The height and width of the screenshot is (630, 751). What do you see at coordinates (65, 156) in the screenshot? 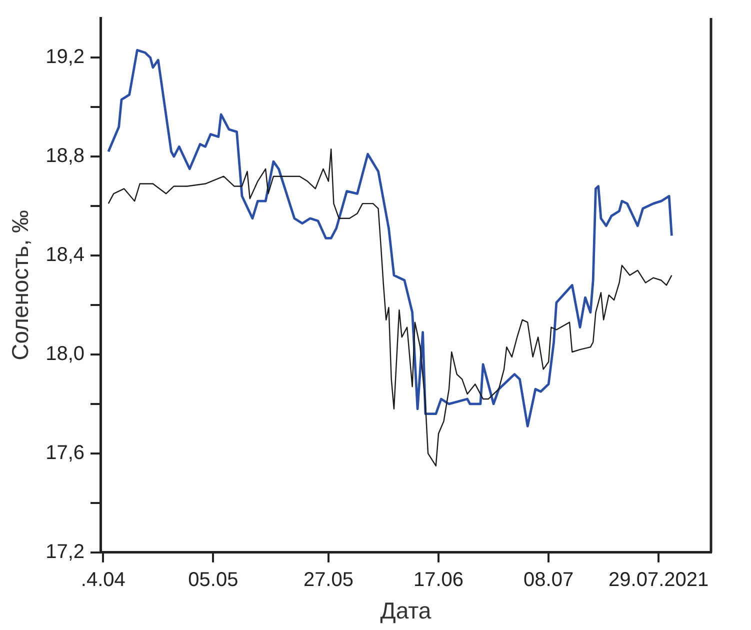
I see `y-tick-label: 18,8` at bounding box center [65, 156].